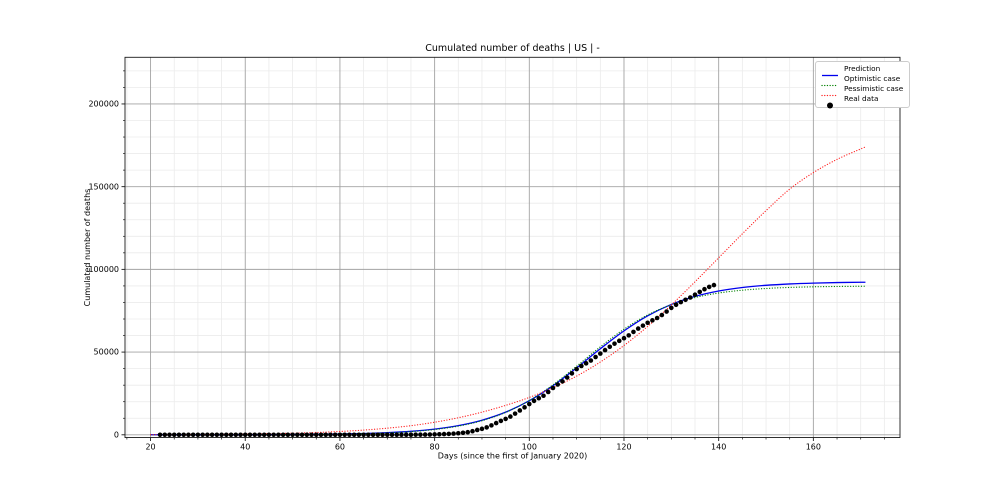 The image size is (1000, 500). I want to click on legend-item-pessimistic-case: Pessimistic case, so click(862, 90).